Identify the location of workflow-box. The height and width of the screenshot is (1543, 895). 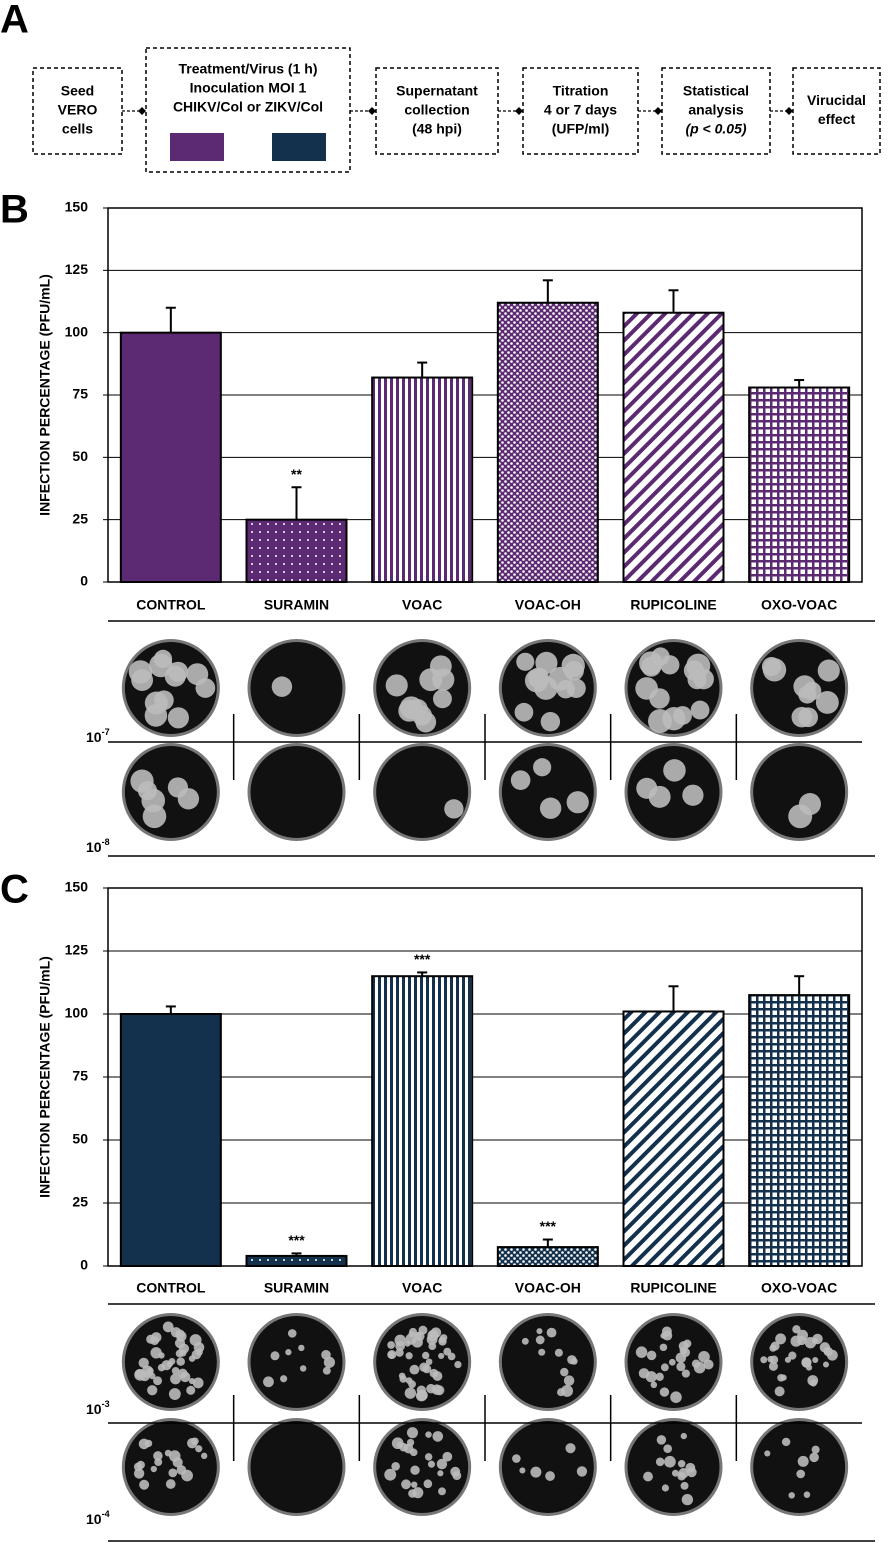
(580, 111).